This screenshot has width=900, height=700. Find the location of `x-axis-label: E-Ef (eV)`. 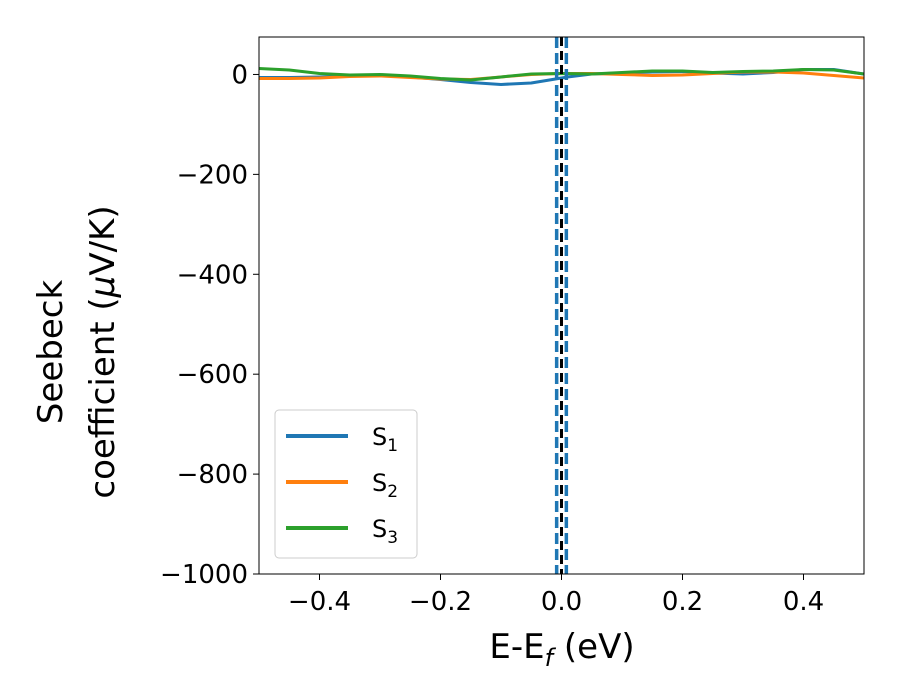

x-axis-label: E-Ef (eV) is located at coordinates (561, 649).